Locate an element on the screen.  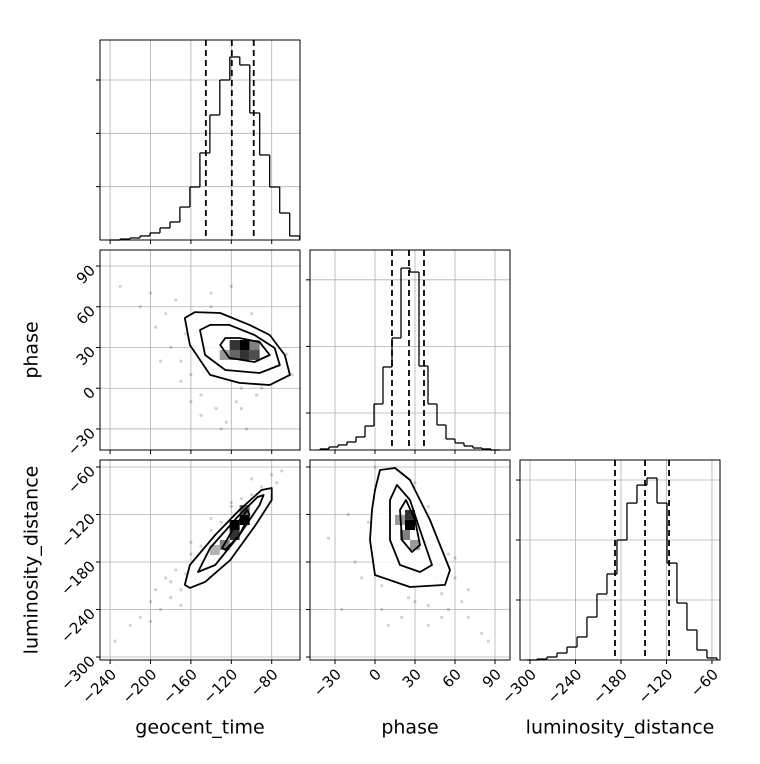
x-axis-label: luminosity_distance is located at coordinates (620, 728).